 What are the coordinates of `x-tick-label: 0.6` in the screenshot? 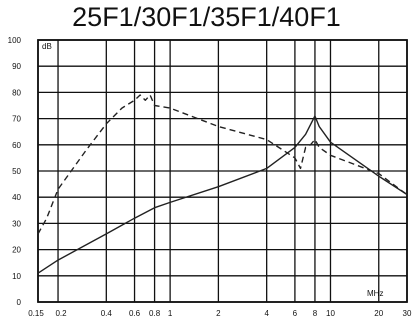 It's located at (135, 313).